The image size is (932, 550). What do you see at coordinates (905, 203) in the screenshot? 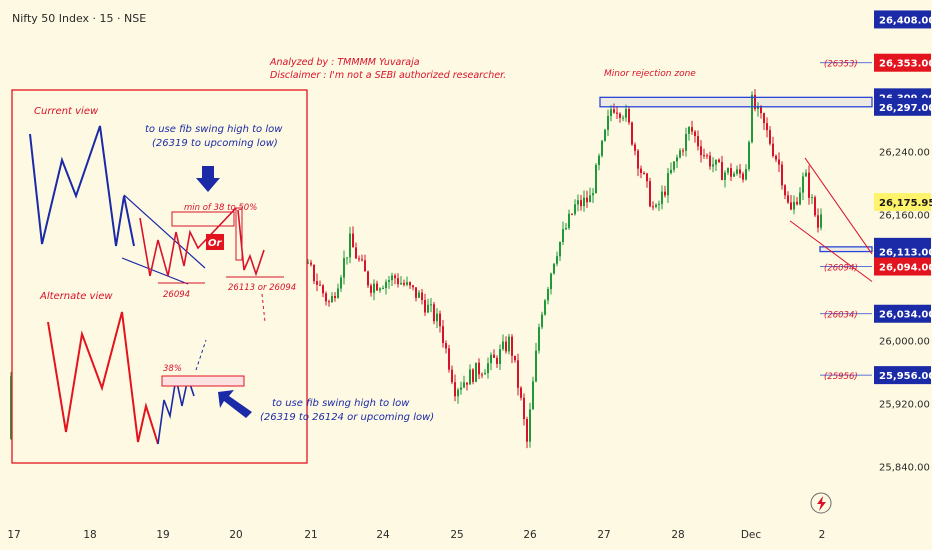
I see `price-tag: 26,175.95` at bounding box center [905, 203].